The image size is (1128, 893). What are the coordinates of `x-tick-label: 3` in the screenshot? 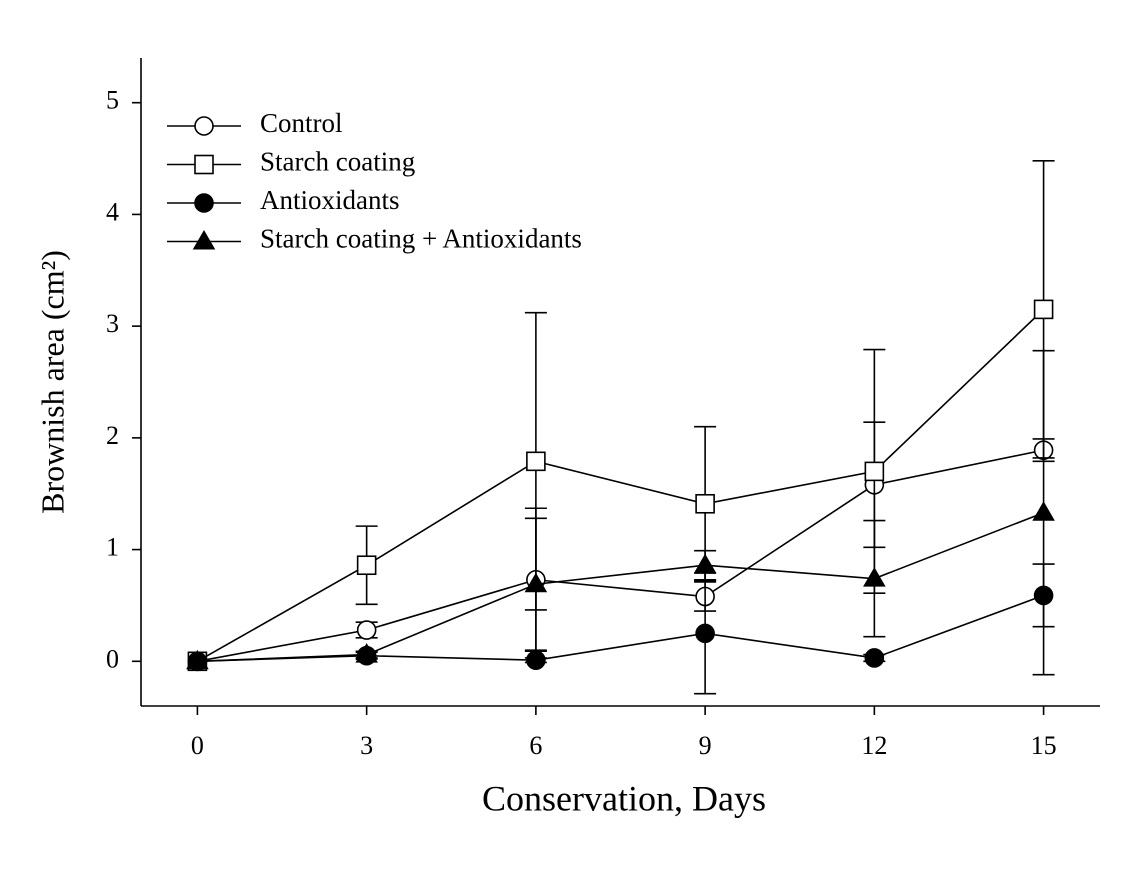 It's located at (366, 745).